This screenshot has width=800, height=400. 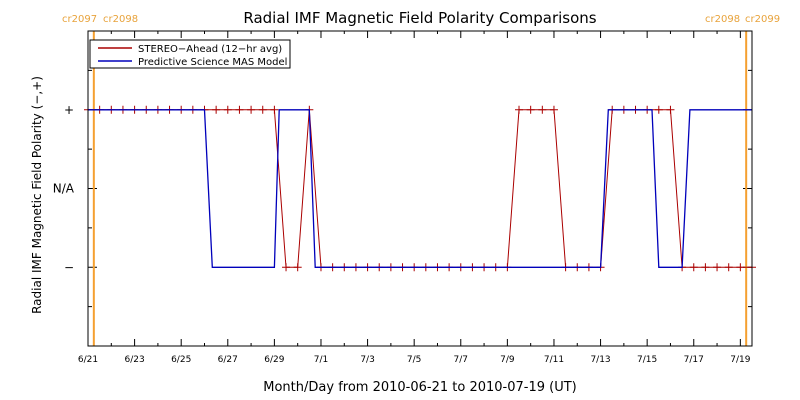 I want to click on x-tick-label: 6/25, so click(x=181, y=360).